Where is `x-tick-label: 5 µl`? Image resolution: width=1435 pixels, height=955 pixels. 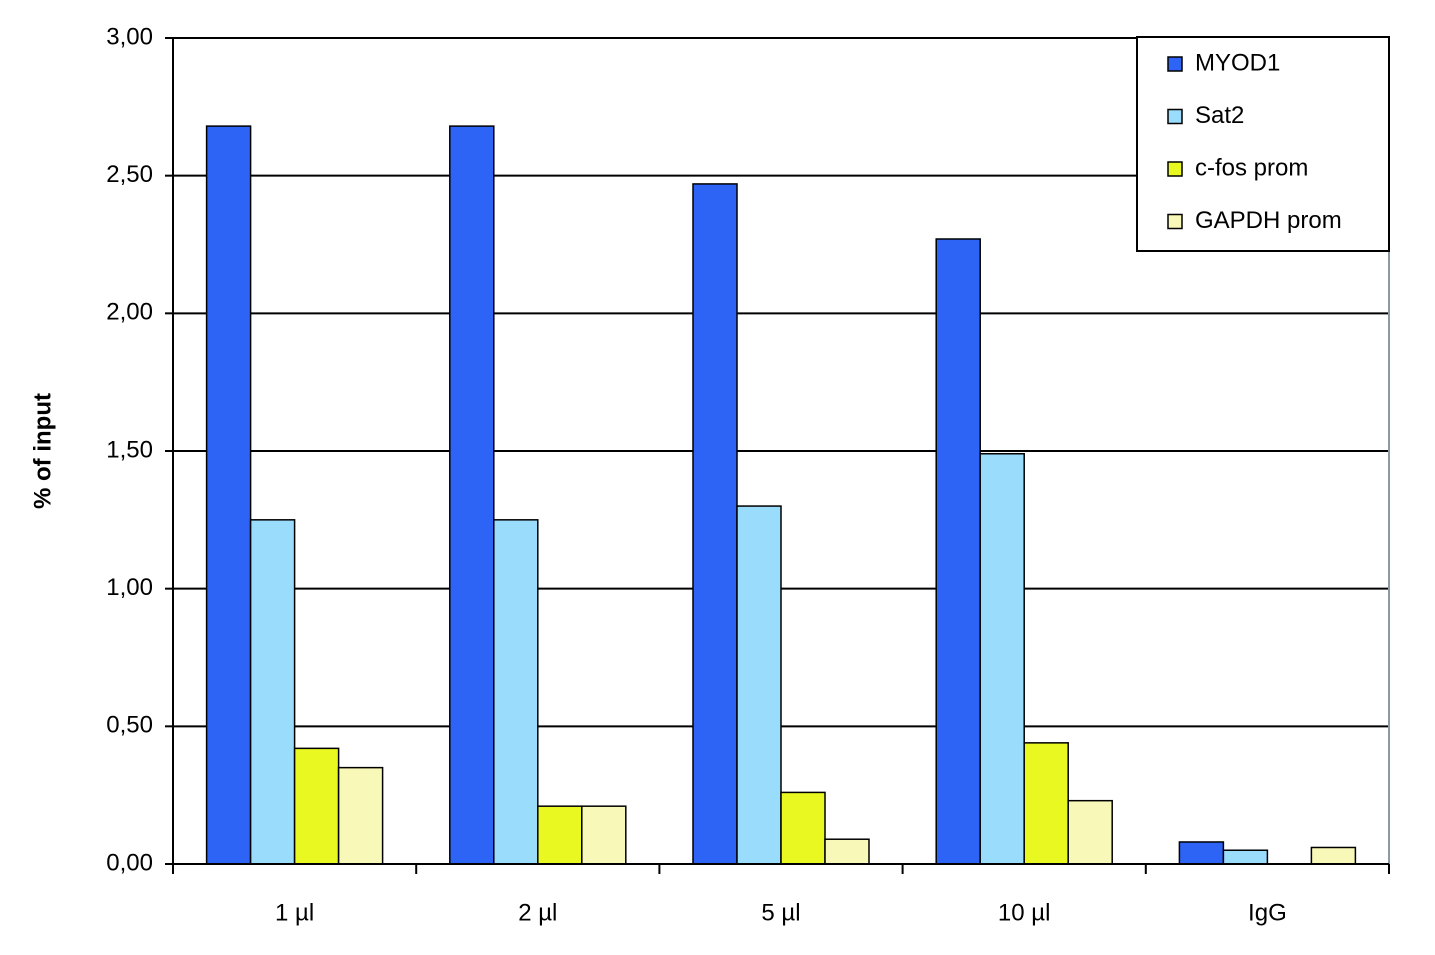 x-tick-label: 5 µl is located at coordinates (780, 912).